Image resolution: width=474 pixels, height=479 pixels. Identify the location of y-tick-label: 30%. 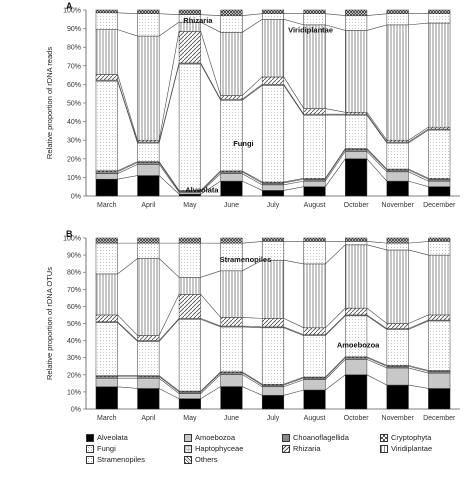
(74, 358).